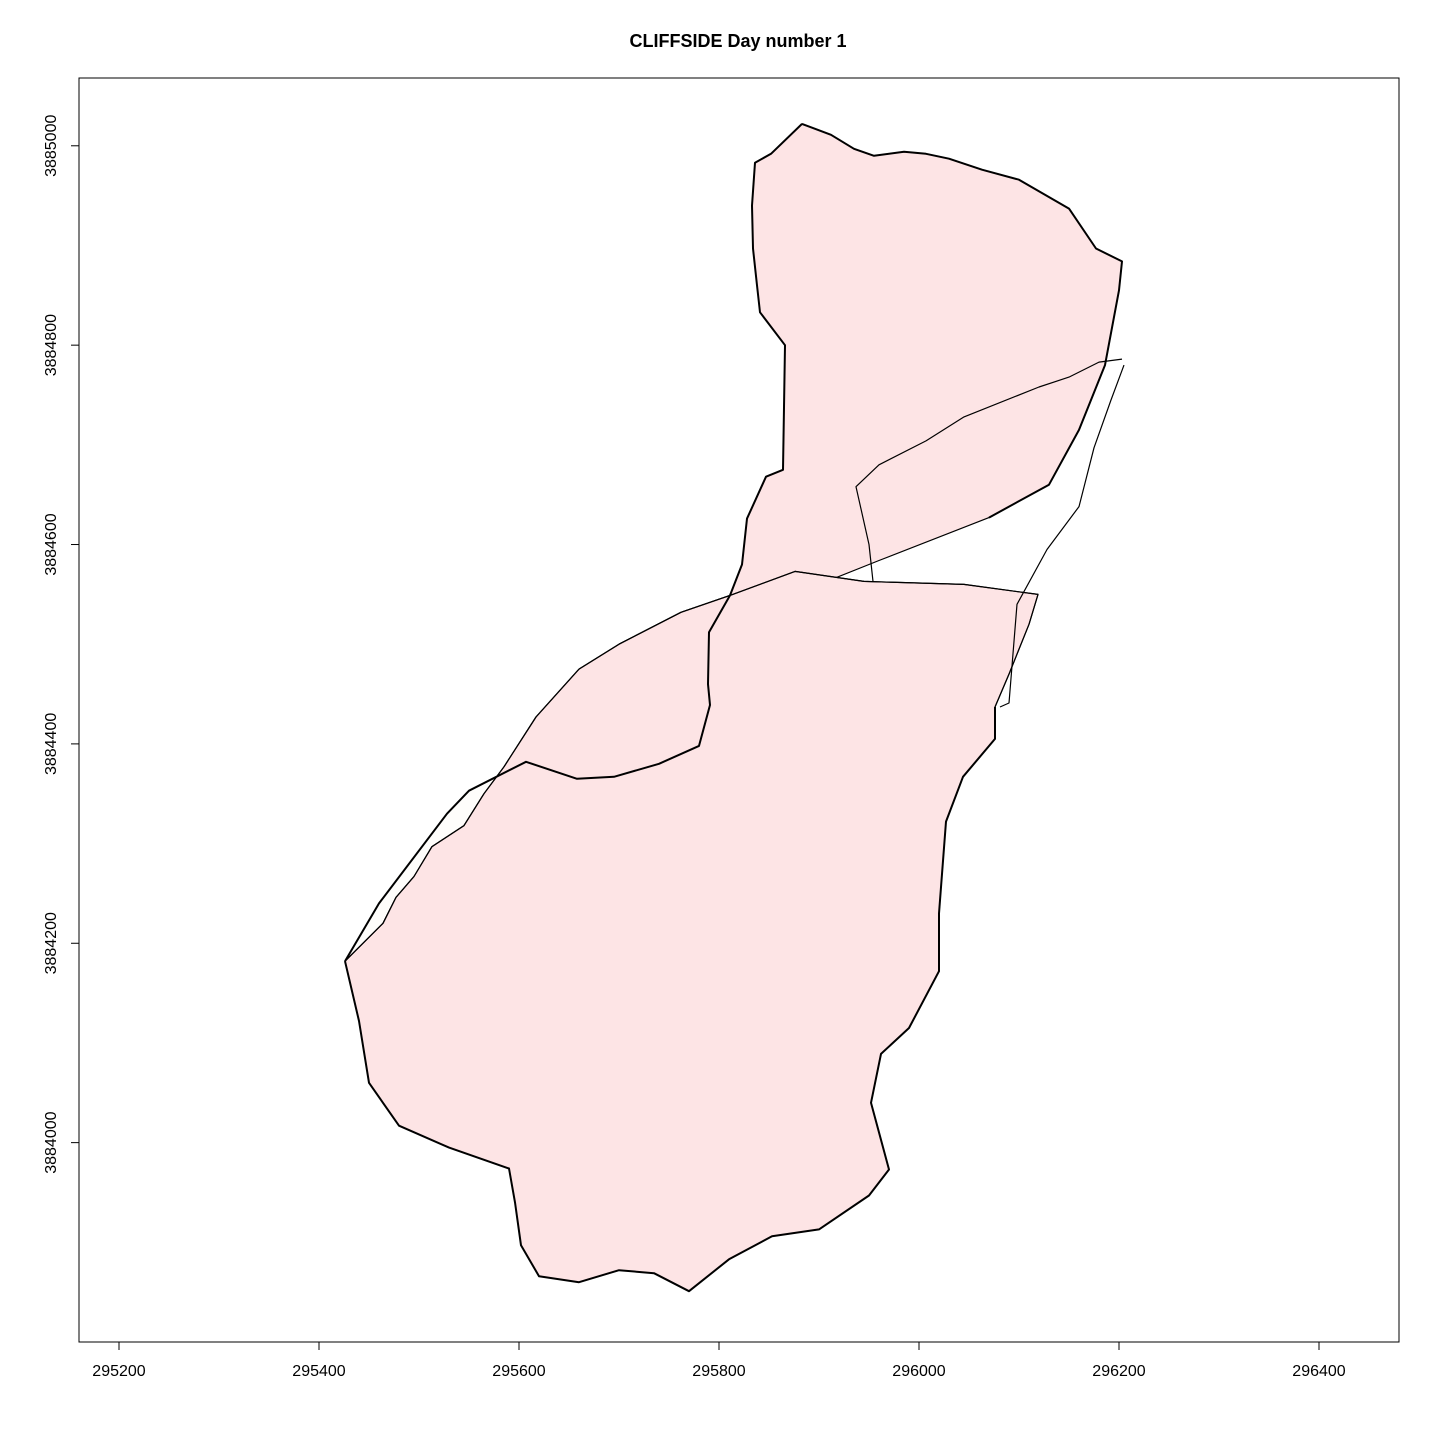  Describe the element at coordinates (51, 1142) in the screenshot. I see `y-tick-label: 3884000` at that location.